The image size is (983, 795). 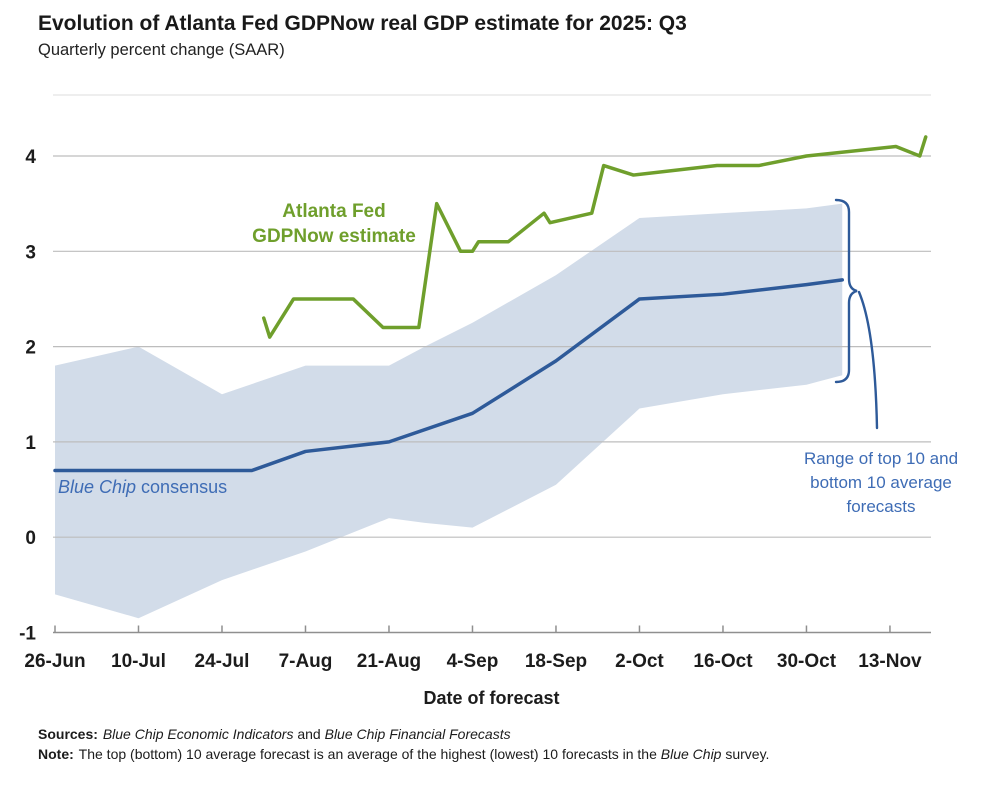 What do you see at coordinates (334, 237) in the screenshot?
I see `gdpnow-series-label-line2: GDPNow estimate` at bounding box center [334, 237].